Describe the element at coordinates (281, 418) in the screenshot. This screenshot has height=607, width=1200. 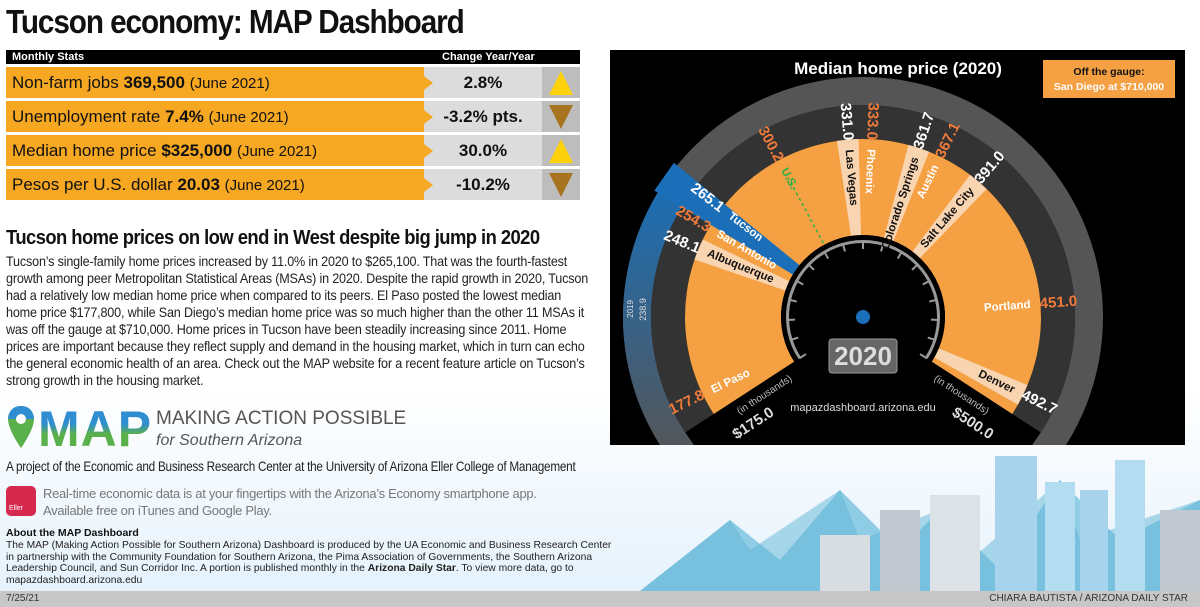
I see `tagline: MAKING ACTION POSSIBLE` at that location.